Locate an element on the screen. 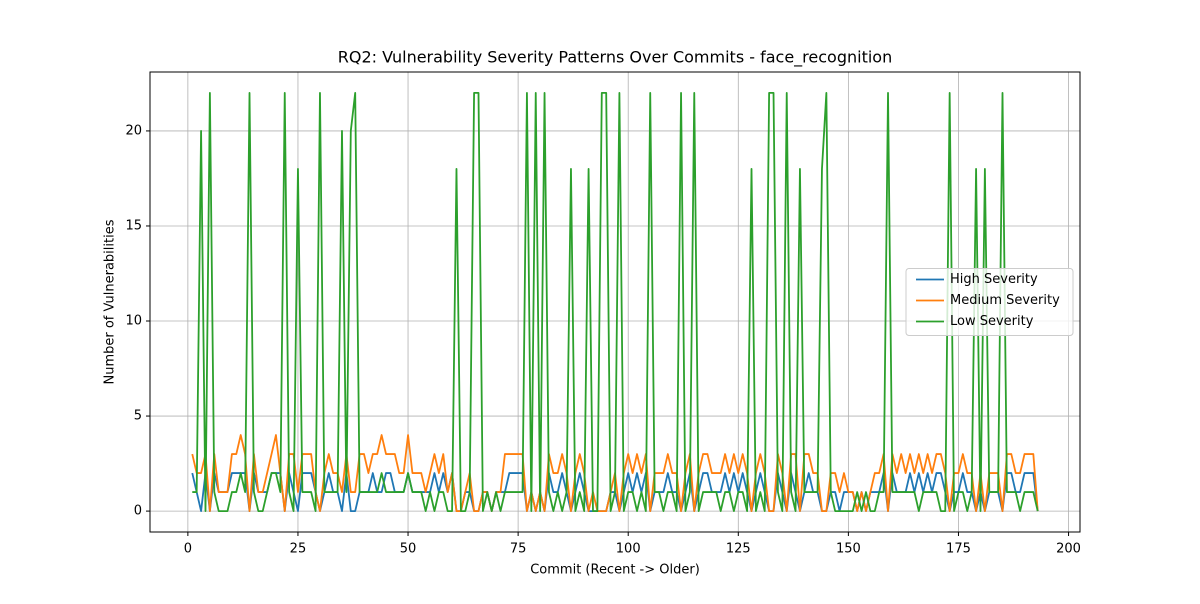  legend-label: Medium Severity is located at coordinates (1005, 300).